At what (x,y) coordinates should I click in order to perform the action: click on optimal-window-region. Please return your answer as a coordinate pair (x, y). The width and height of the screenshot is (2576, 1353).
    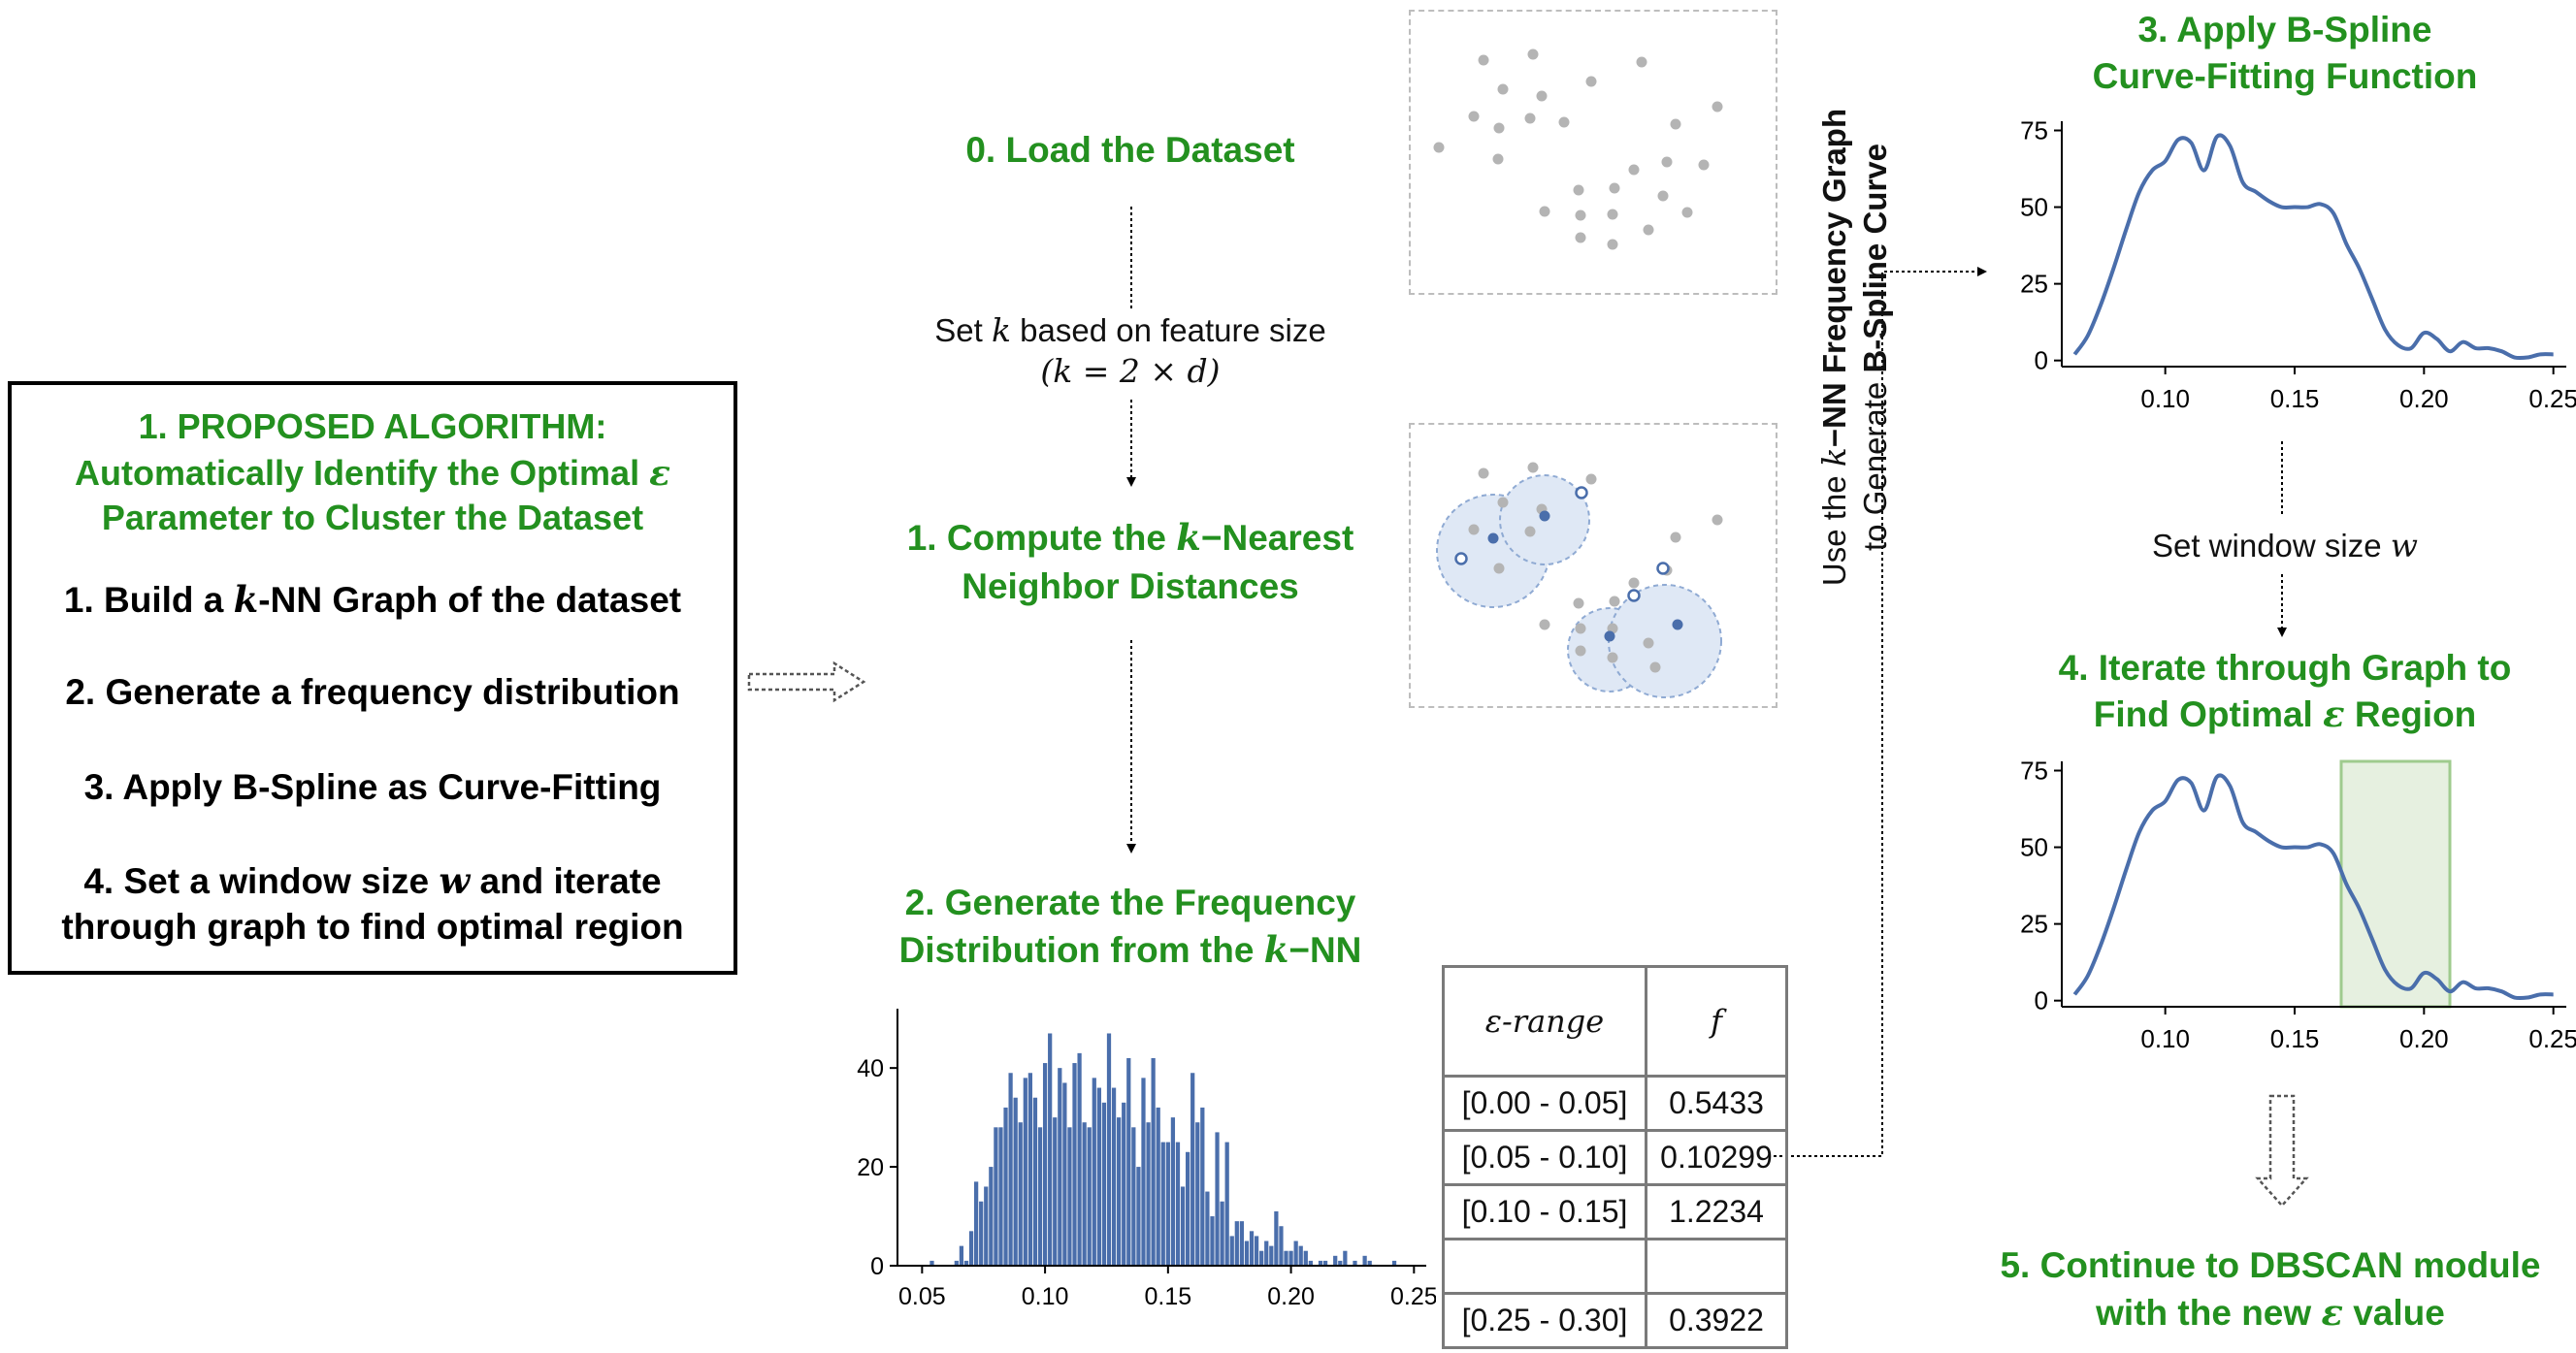
    Looking at the image, I should click on (2395, 884).